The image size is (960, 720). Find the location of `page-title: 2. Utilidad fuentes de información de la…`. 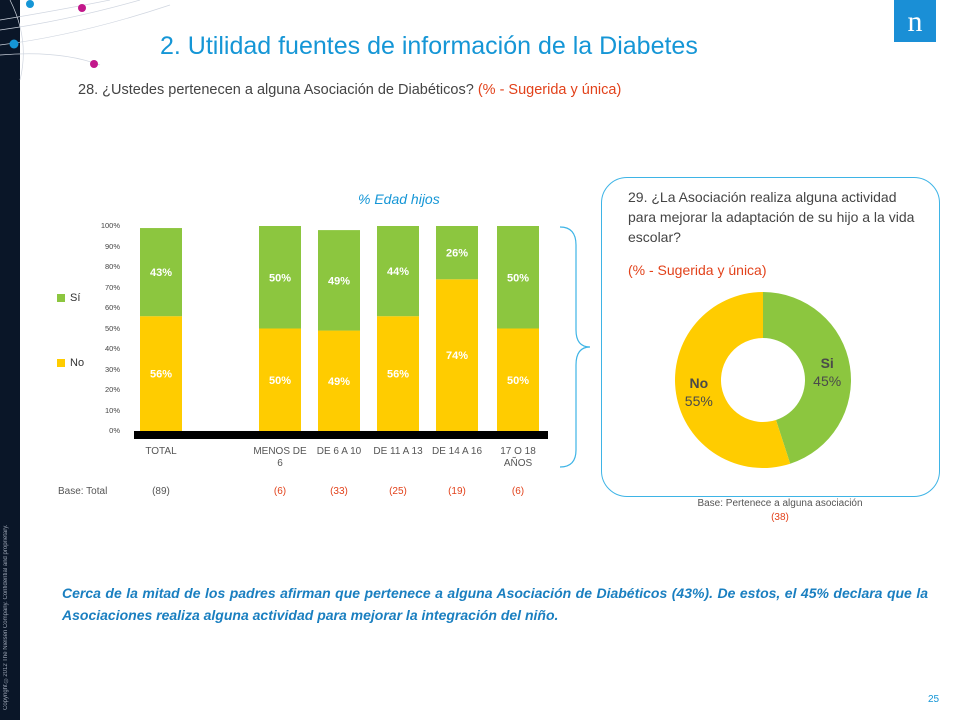

page-title: 2. Utilidad fuentes de información de la… is located at coordinates (429, 46).